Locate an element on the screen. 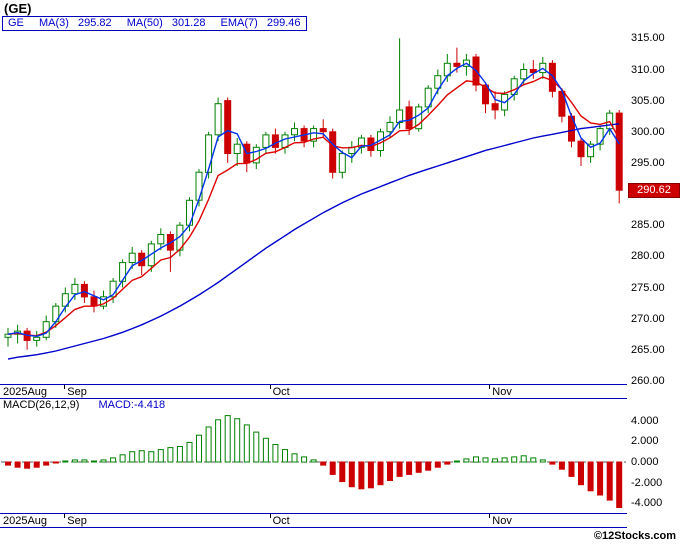  symbol-title: (GE) is located at coordinates (18, 8).